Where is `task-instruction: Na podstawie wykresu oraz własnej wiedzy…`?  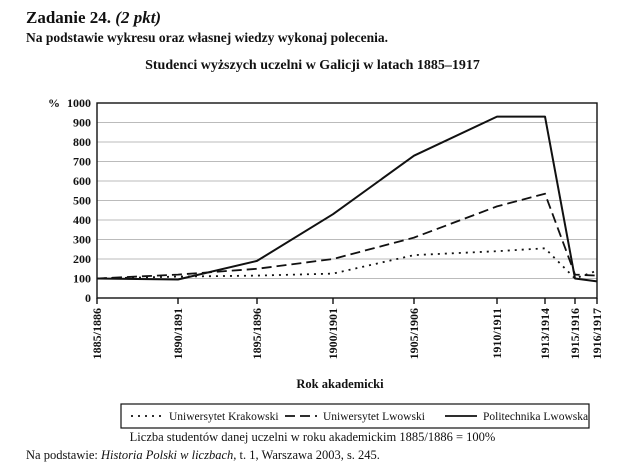
task-instruction: Na podstawie wykresu oraz własnej wiedzy… is located at coordinates (207, 37).